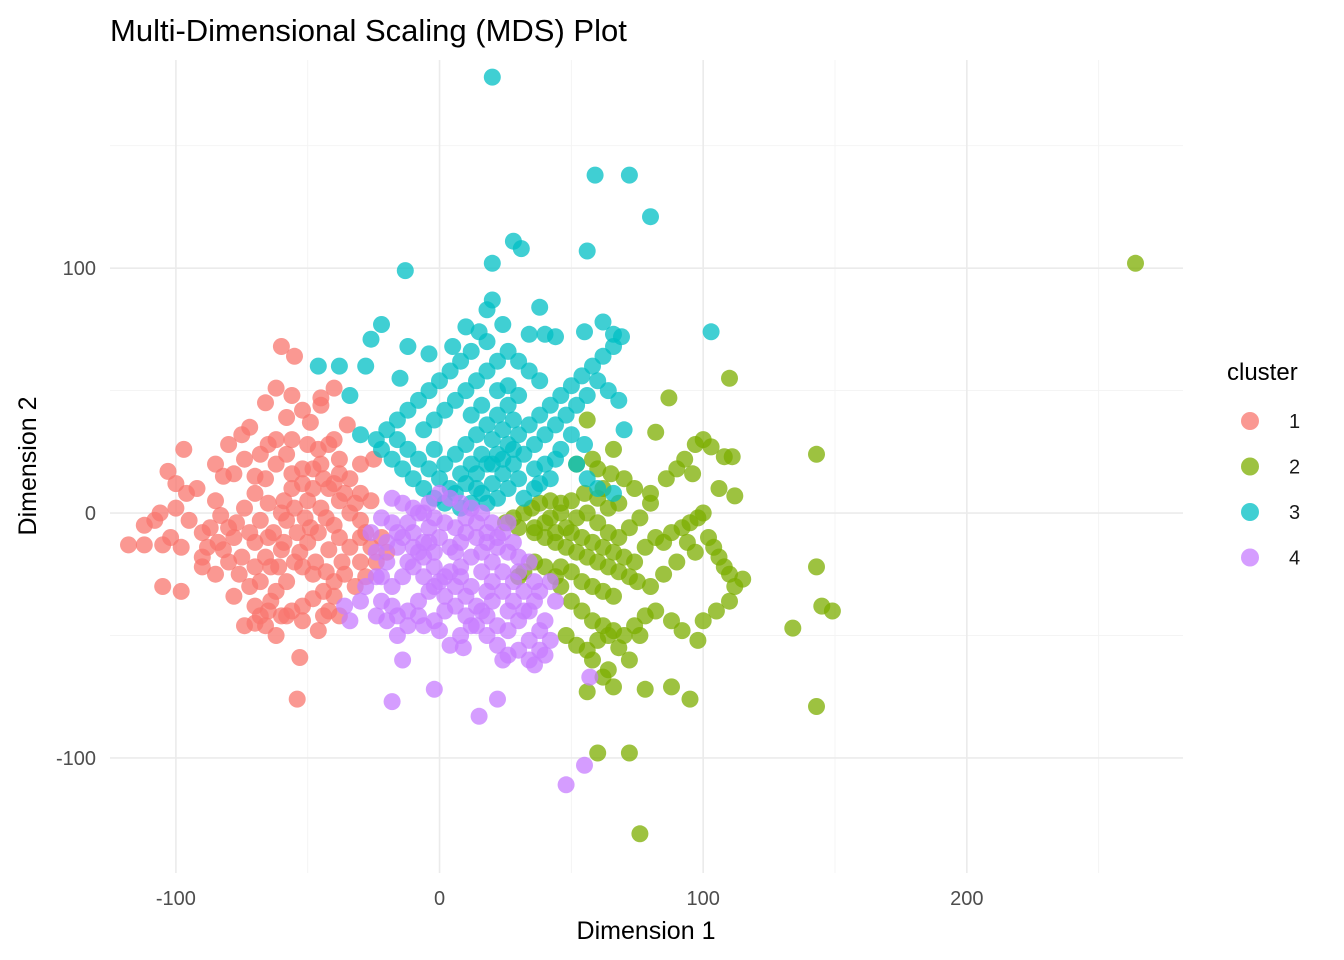 The width and height of the screenshot is (1344, 960). What do you see at coordinates (966, 899) in the screenshot?
I see `x-tick-label: 200` at bounding box center [966, 899].